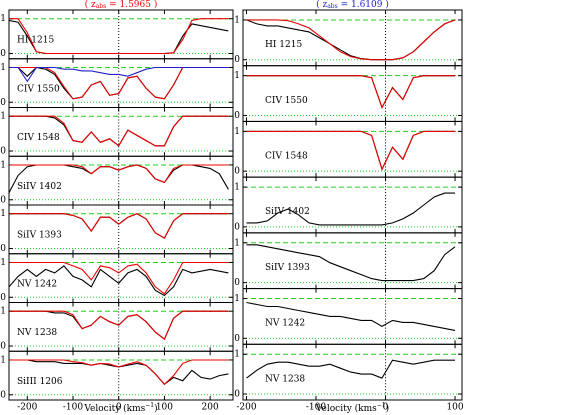  I want to click on title-rest: = 1.5965 ), so click(131, 5).